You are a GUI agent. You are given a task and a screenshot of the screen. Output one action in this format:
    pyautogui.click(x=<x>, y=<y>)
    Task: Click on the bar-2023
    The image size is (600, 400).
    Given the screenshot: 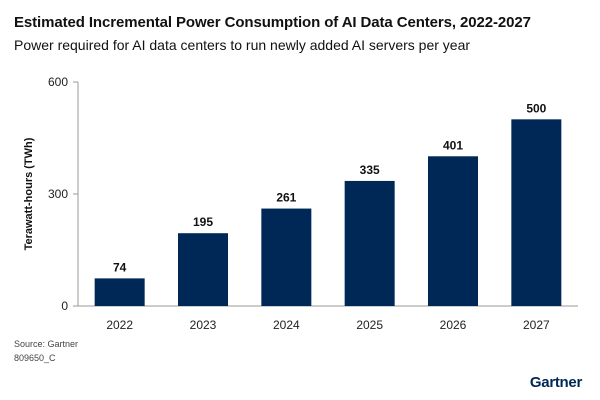 What is the action you would take?
    pyautogui.click(x=203, y=269)
    